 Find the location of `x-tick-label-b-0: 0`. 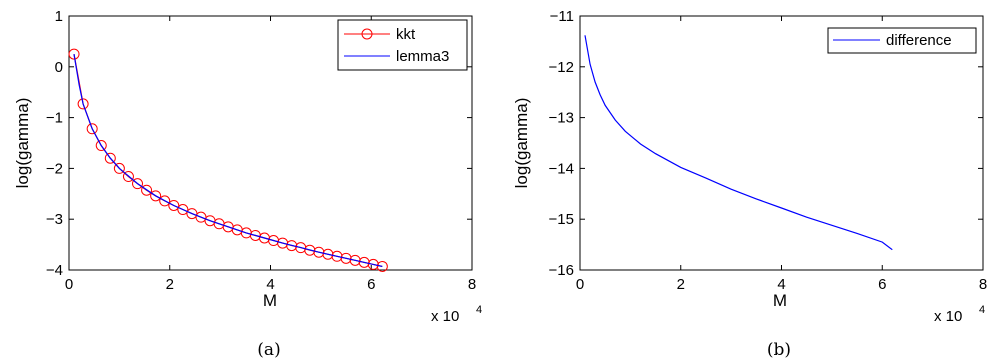

x-tick-label-b-0: 0 is located at coordinates (580, 284).